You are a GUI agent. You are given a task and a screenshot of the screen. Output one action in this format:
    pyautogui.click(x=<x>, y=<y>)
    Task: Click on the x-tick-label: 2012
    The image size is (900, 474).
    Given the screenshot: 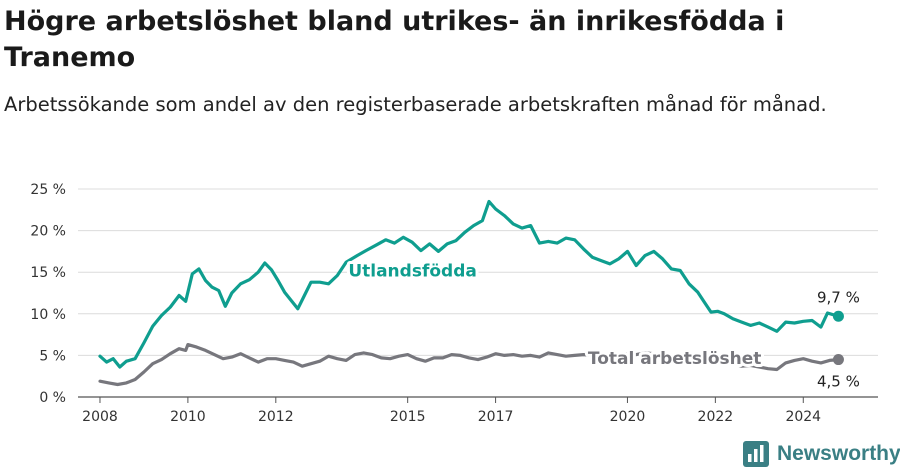 What is the action you would take?
    pyautogui.click(x=276, y=417)
    